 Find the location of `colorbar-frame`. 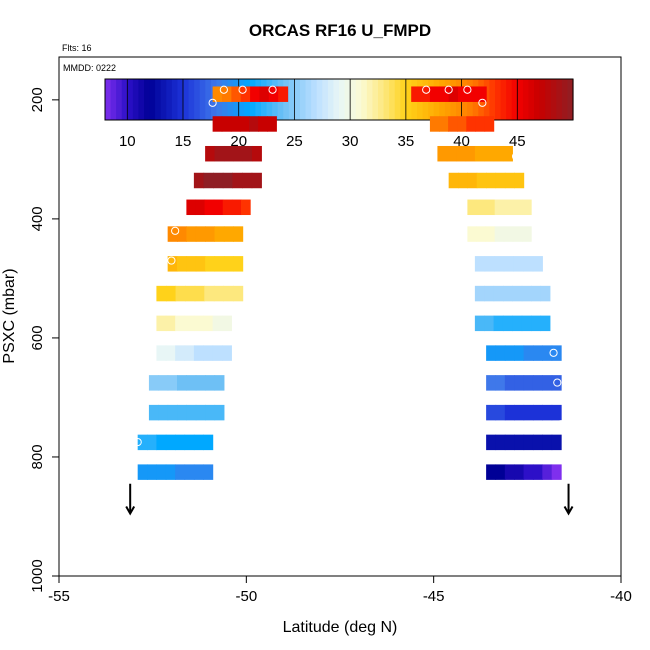

colorbar-frame is located at coordinates (339, 99).